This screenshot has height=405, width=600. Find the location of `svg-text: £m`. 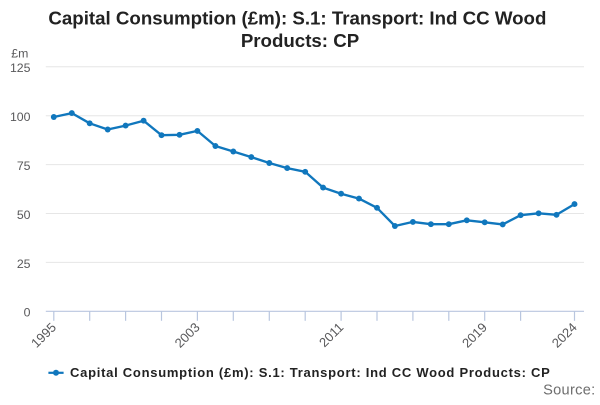

svg-text: £m is located at coordinates (19, 53).